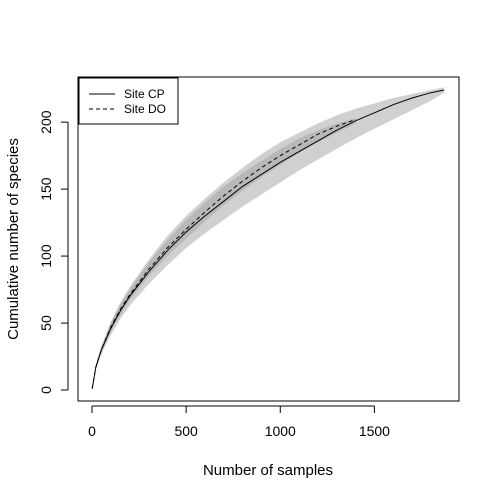 Image resolution: width=500 pixels, height=500 pixels. What do you see at coordinates (239, 422) in the screenshot?
I see `x-axis: 0 500 1000 1500` at bounding box center [239, 422].